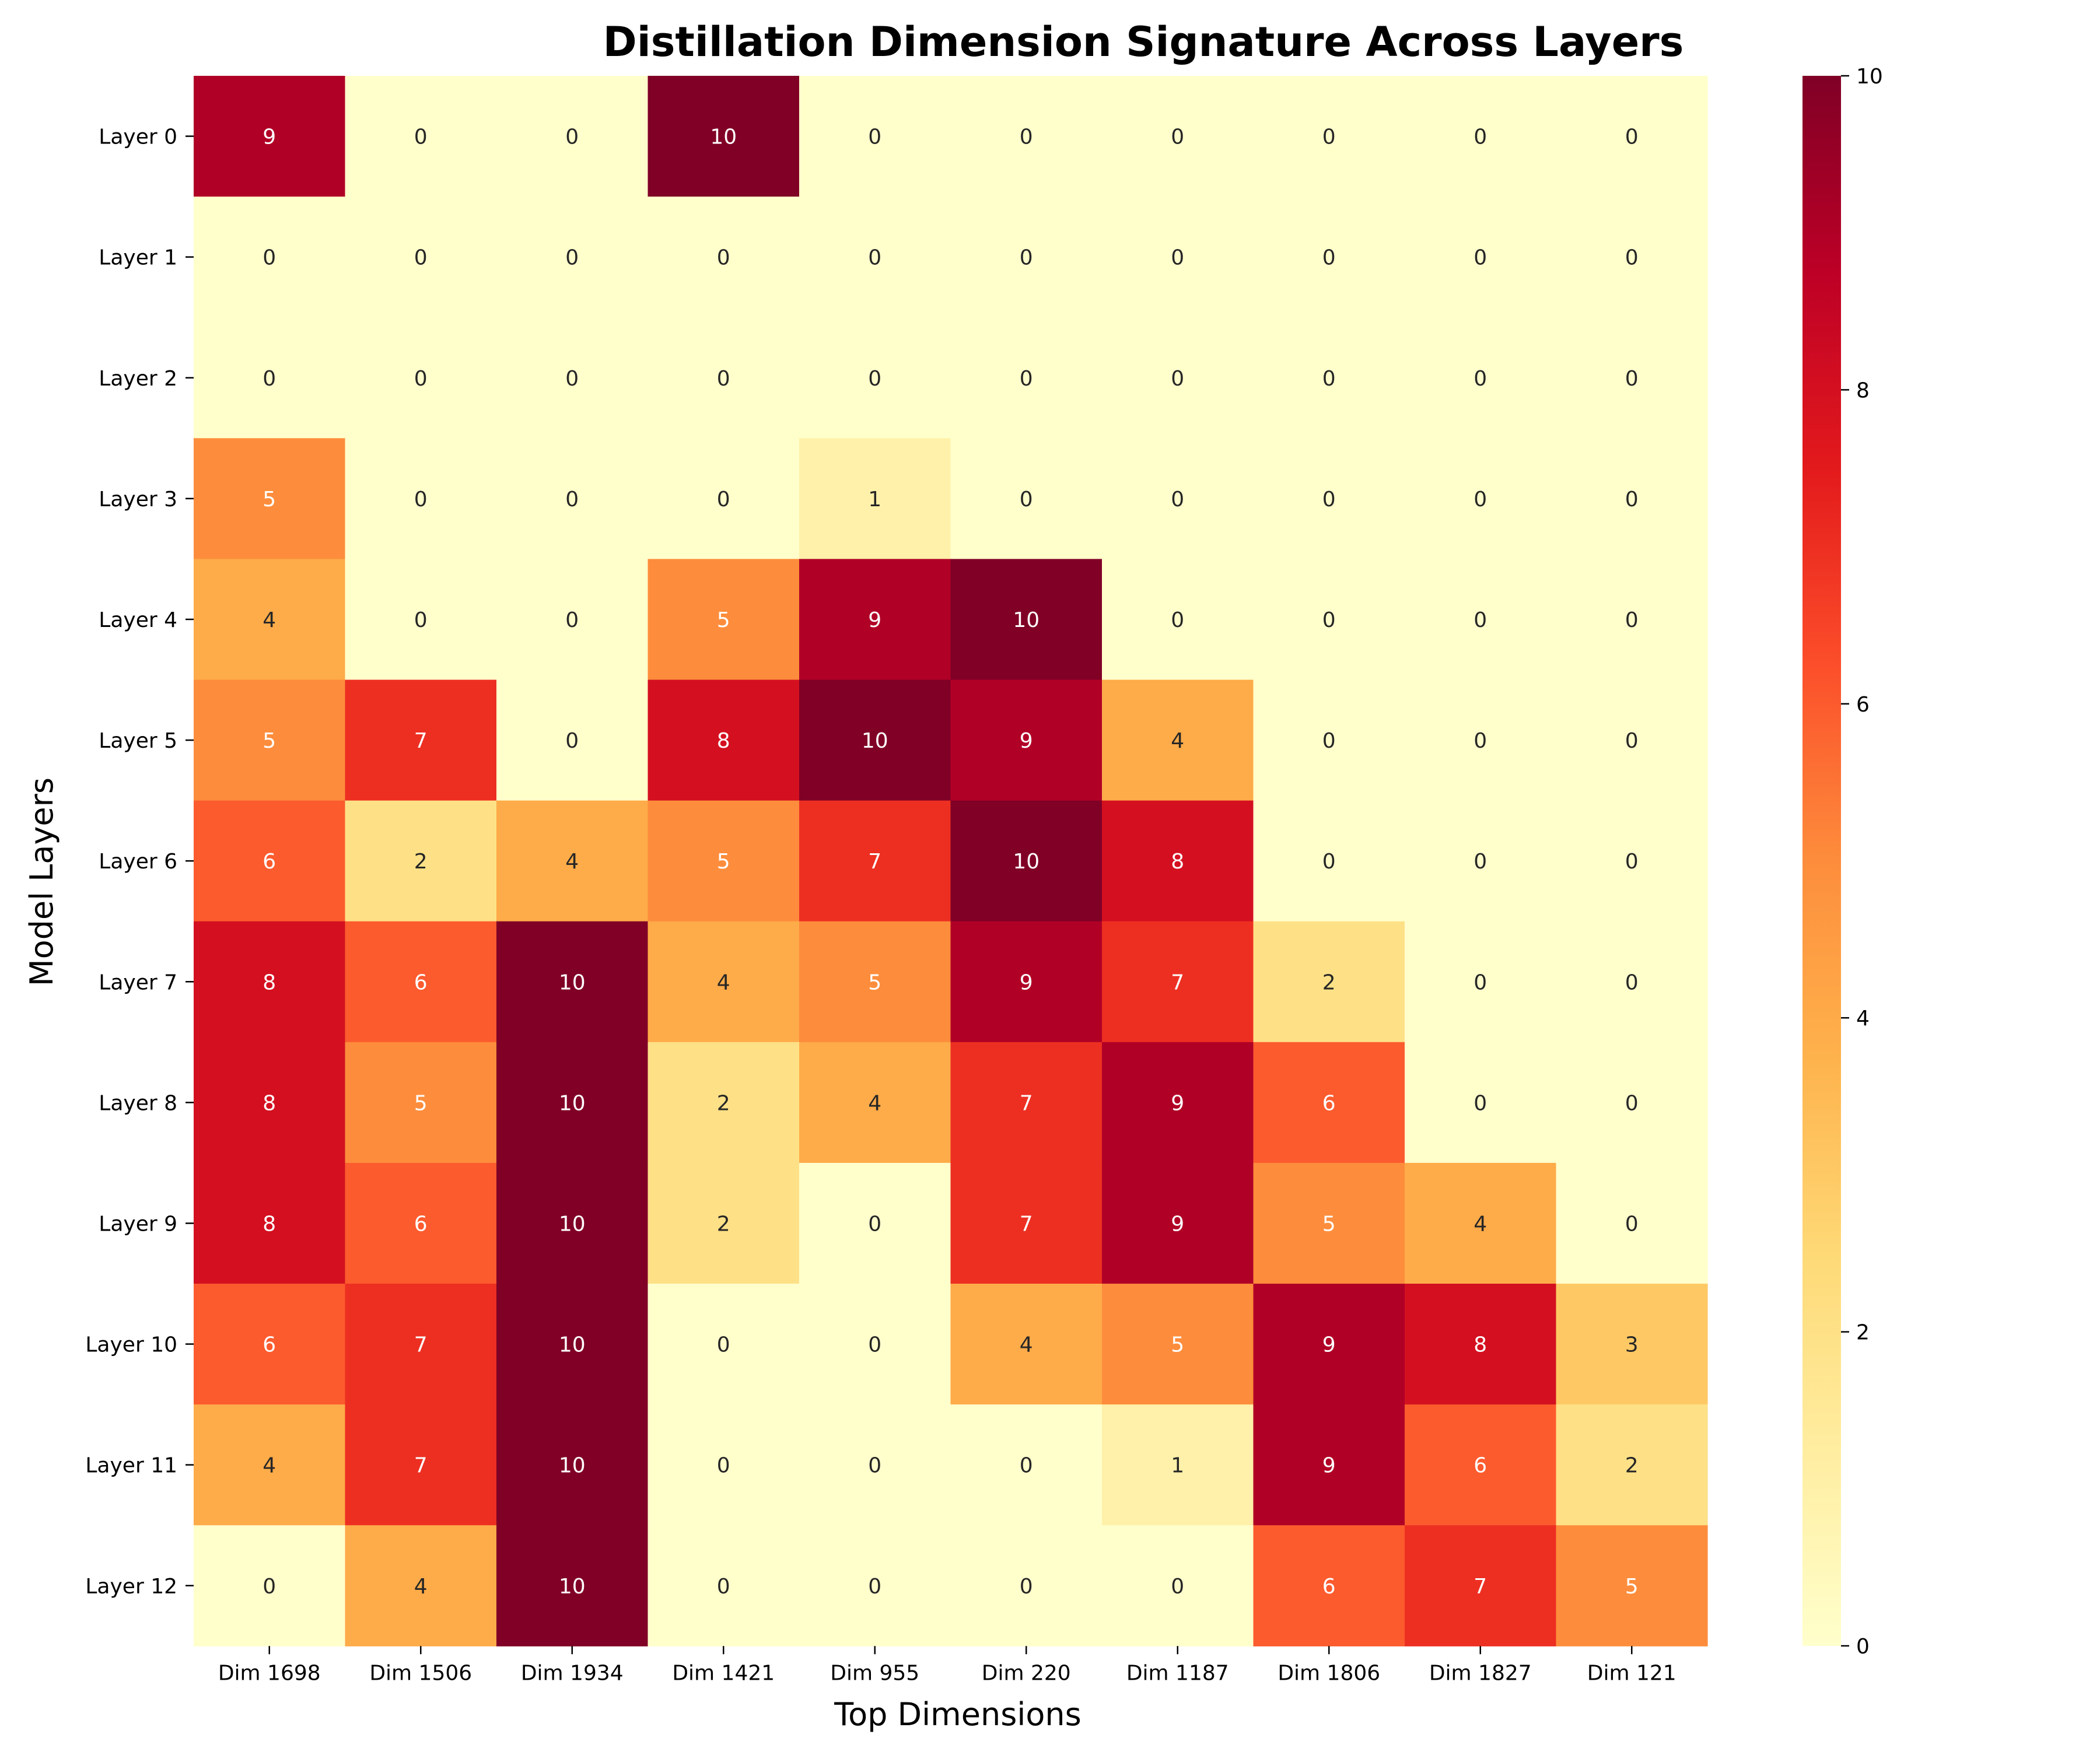  Describe the element at coordinates (138, 1224) in the screenshot. I see `y-tick-label: Layer 9` at that location.